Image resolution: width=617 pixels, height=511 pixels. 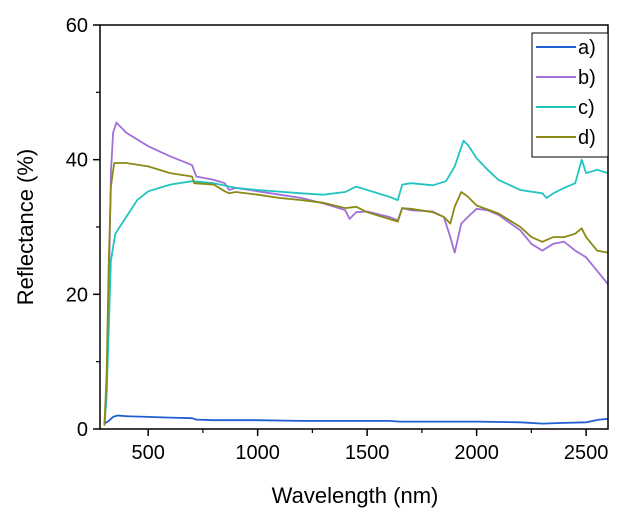 What do you see at coordinates (77, 26) in the screenshot?
I see `y-tick-label: 60` at bounding box center [77, 26].